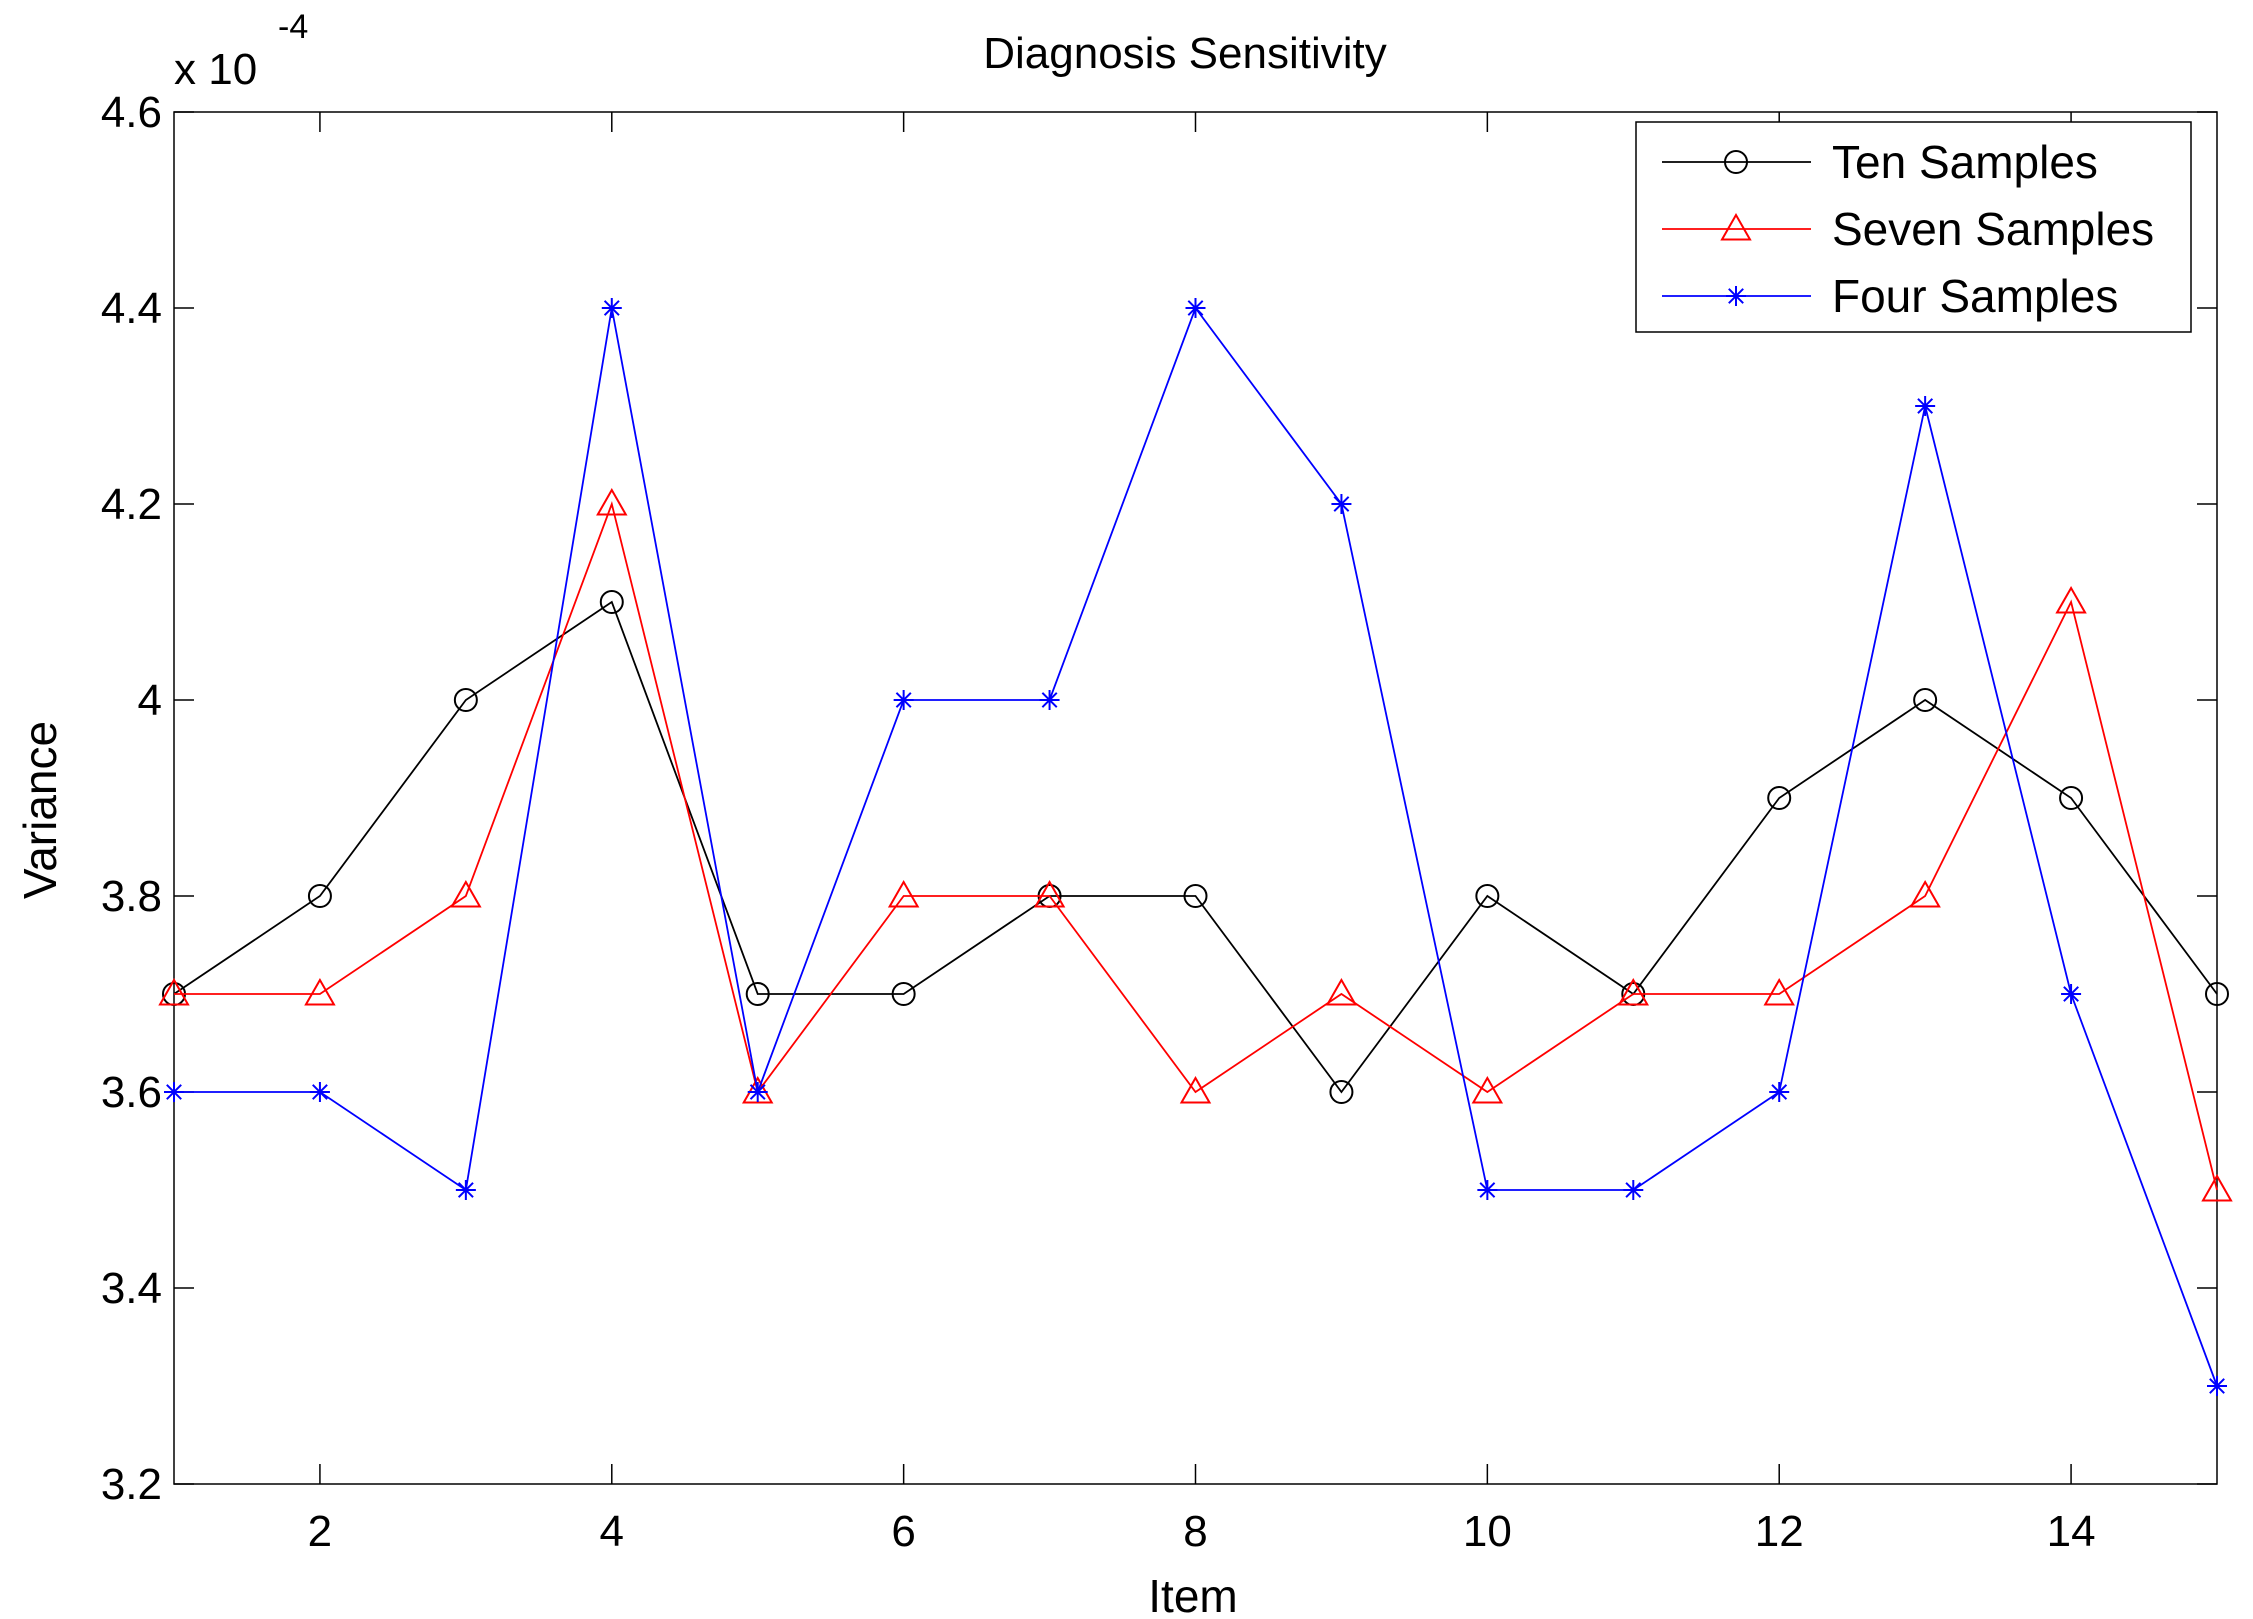  I want to click on x-tick-label: 2, so click(320, 1531).